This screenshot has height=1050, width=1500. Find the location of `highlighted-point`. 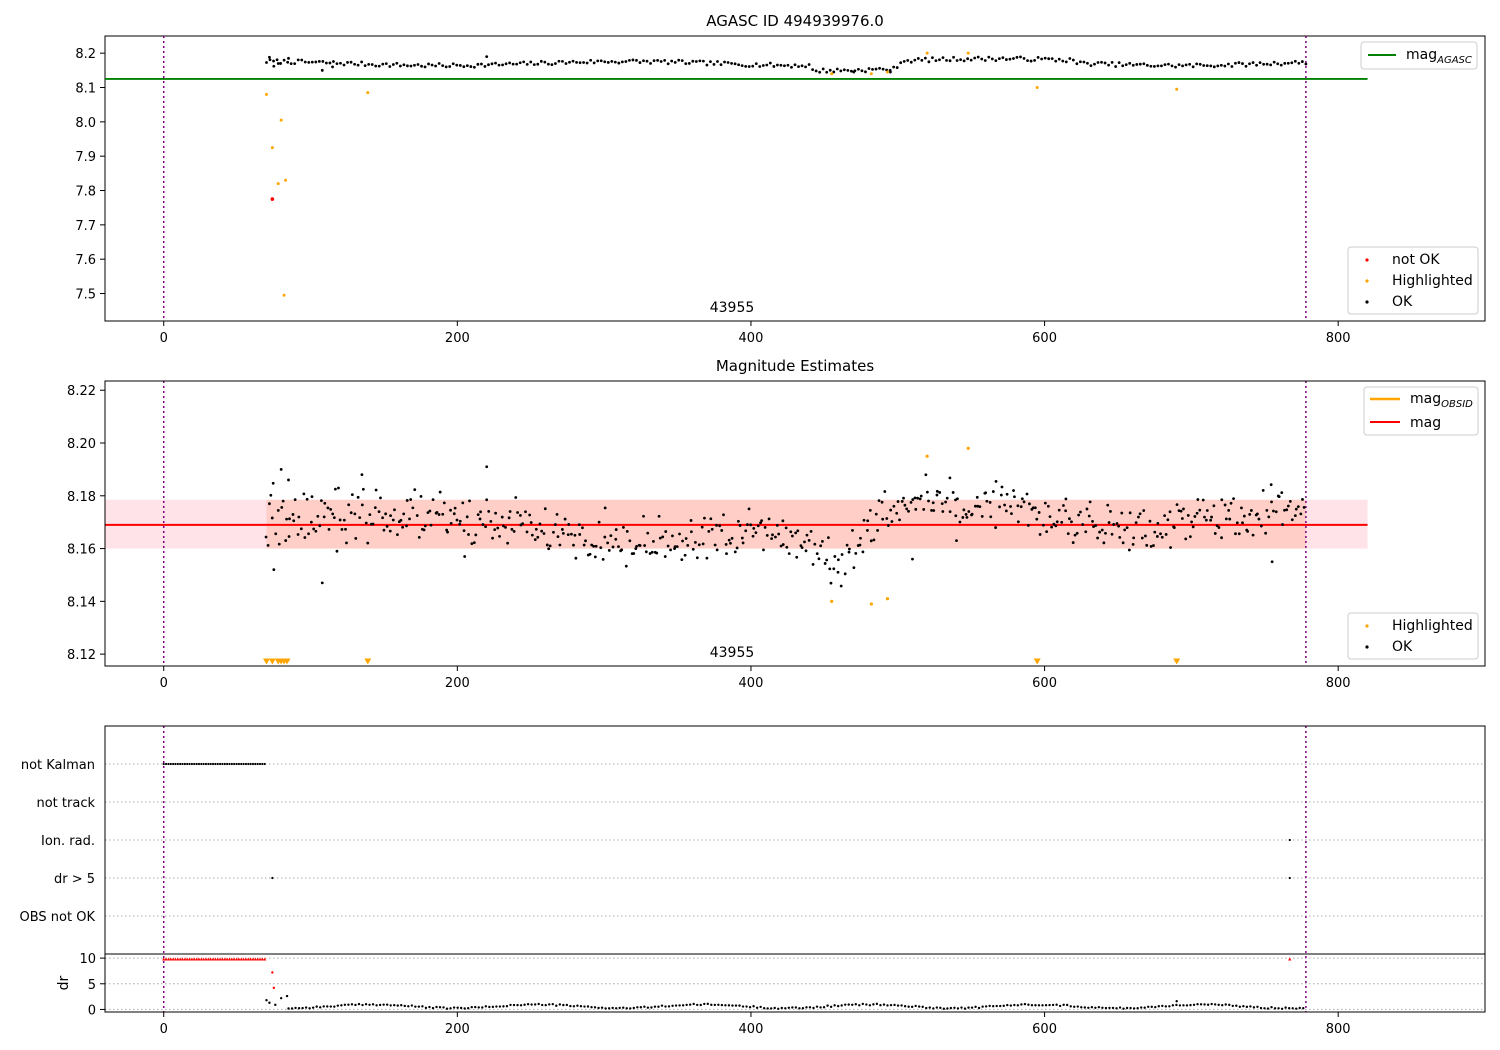

highlighted-point is located at coordinates (1037, 88).